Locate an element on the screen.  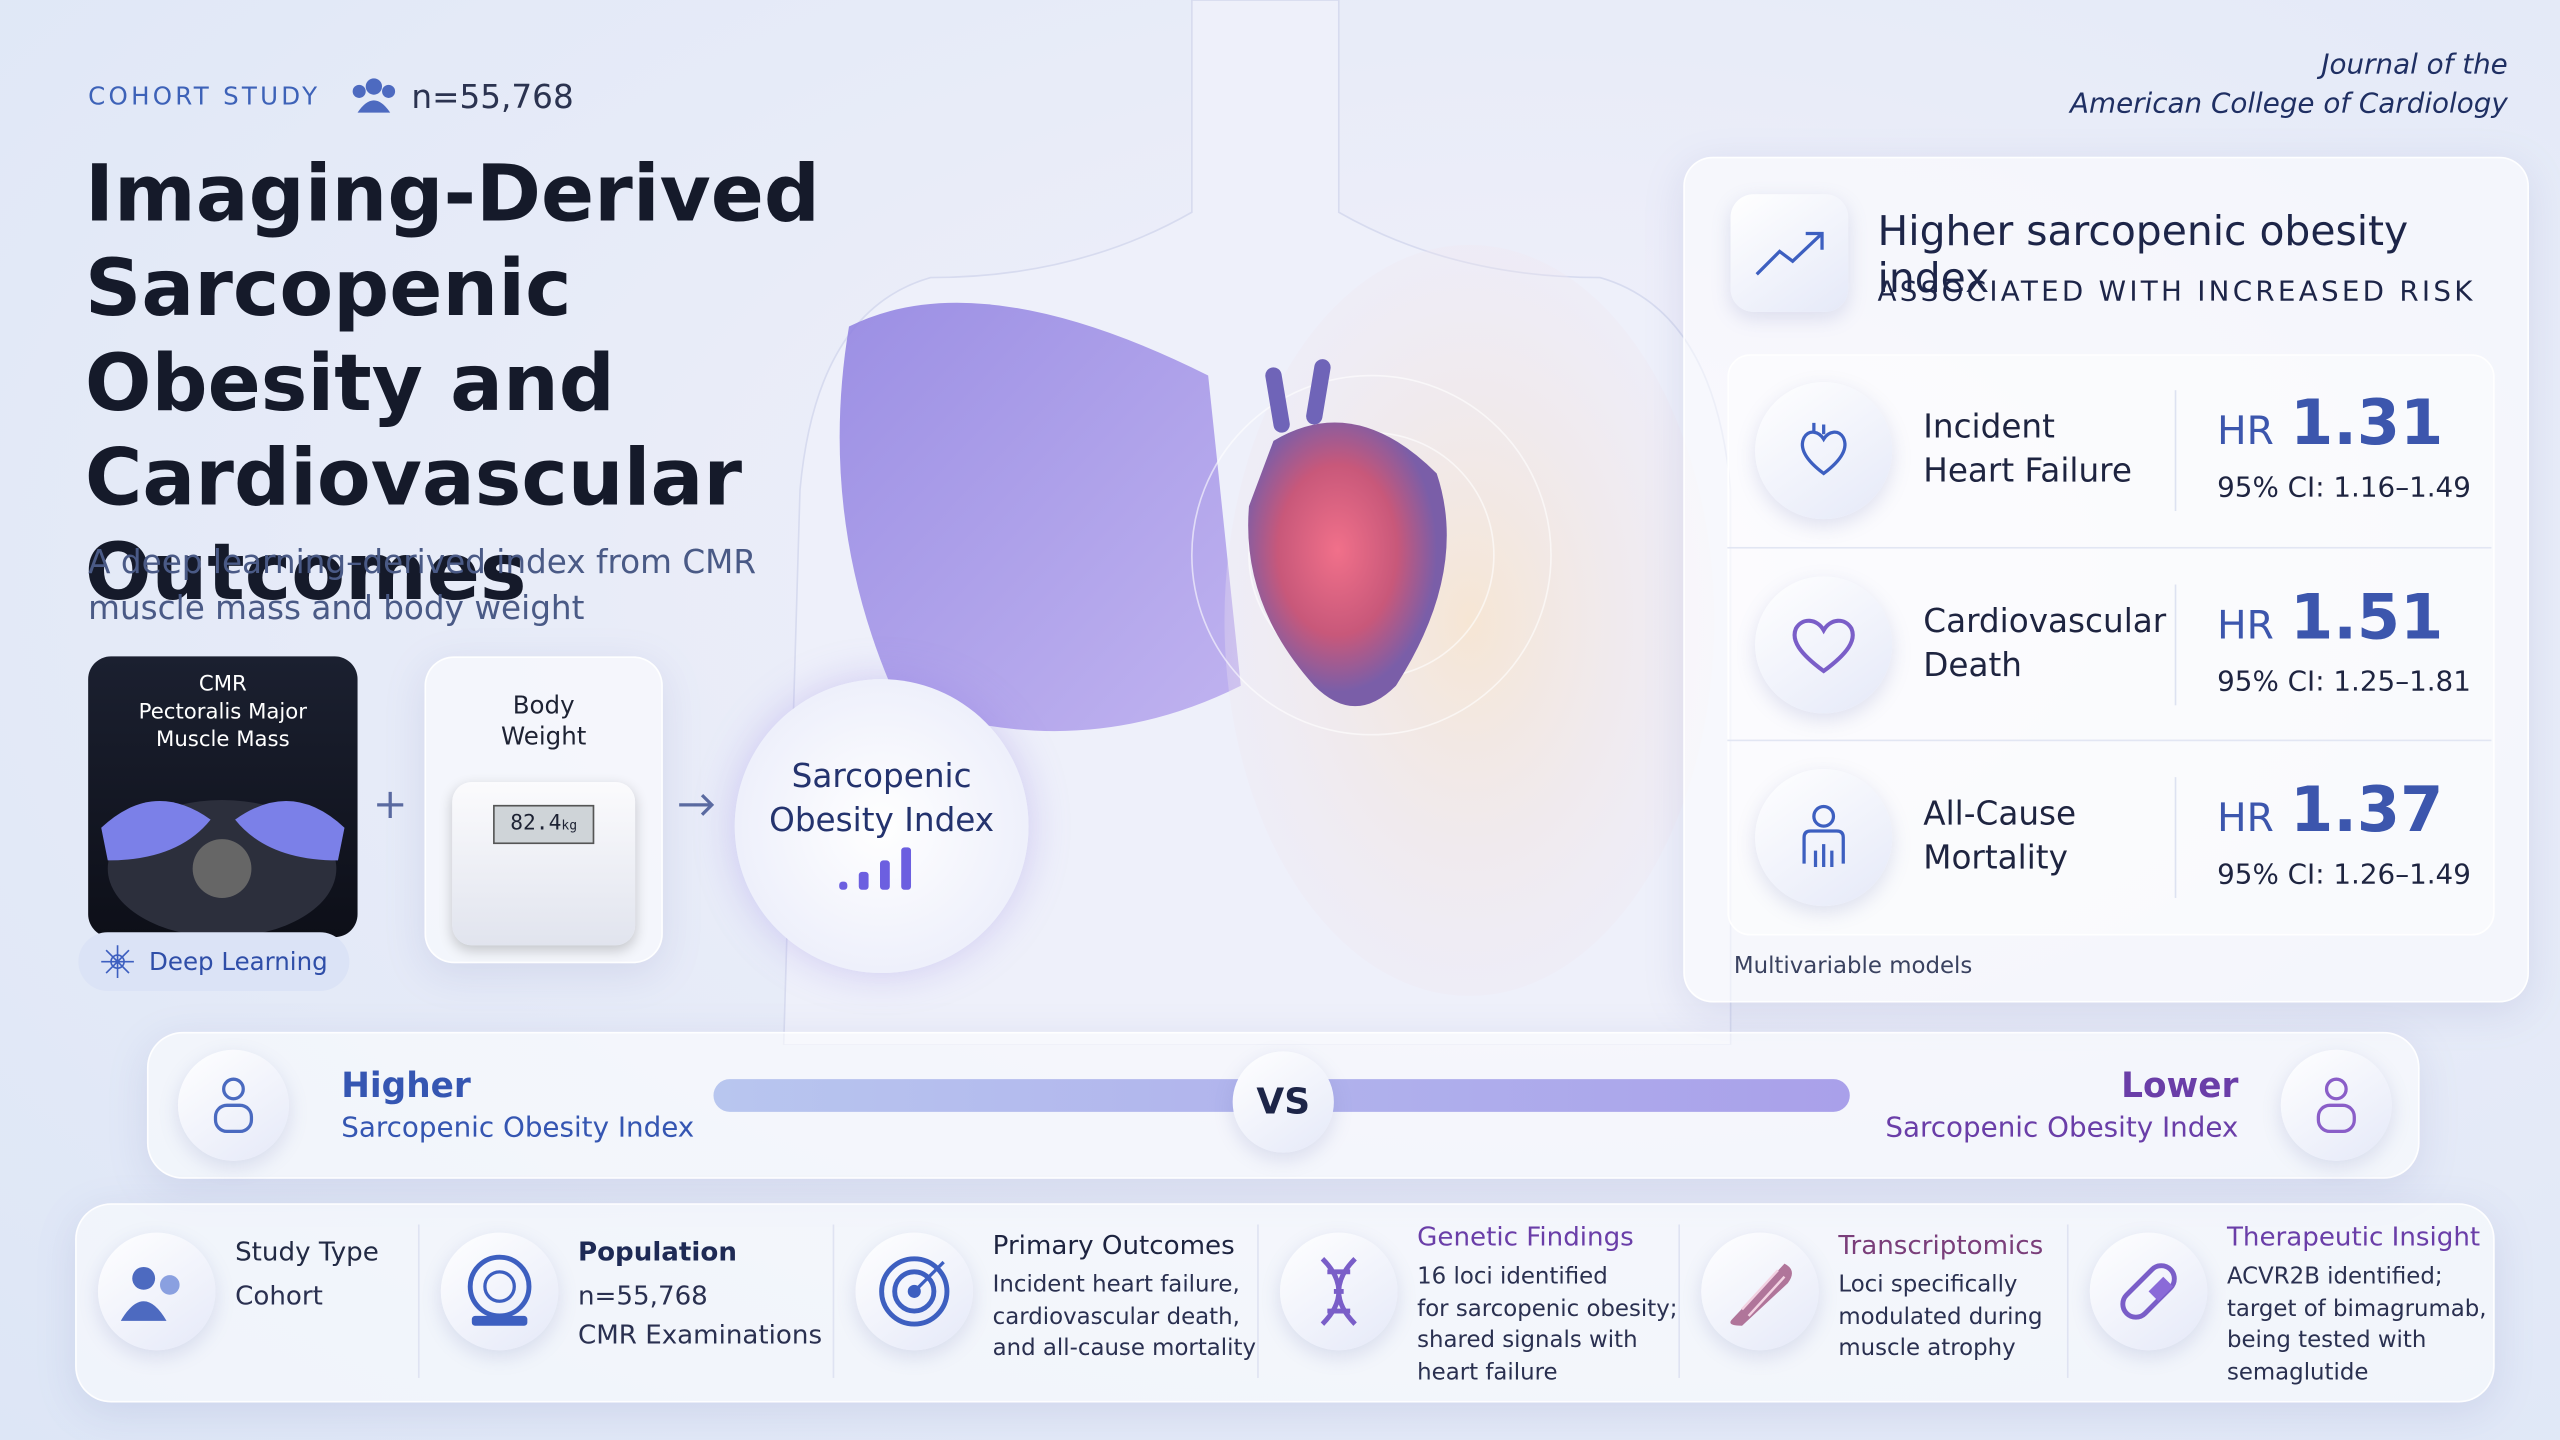
cmr-image is located at coordinates (223, 868).